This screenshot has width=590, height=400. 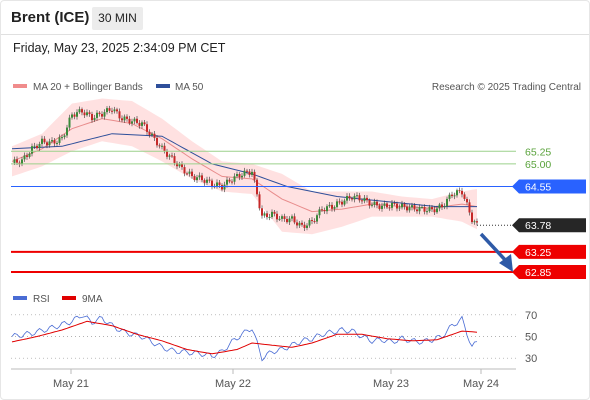 What do you see at coordinates (92, 299) in the screenshot?
I see `legend-9ma: 9MA` at bounding box center [92, 299].